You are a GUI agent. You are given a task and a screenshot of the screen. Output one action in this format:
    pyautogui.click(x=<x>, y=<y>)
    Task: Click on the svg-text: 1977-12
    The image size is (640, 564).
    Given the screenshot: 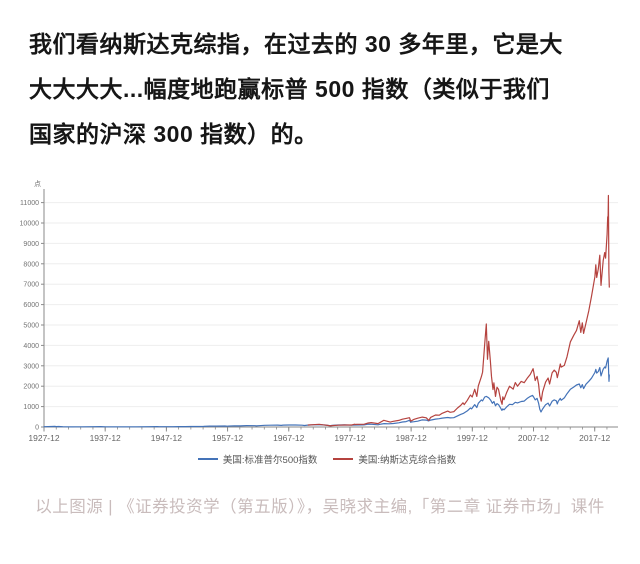 What is the action you would take?
    pyautogui.click(x=349, y=438)
    